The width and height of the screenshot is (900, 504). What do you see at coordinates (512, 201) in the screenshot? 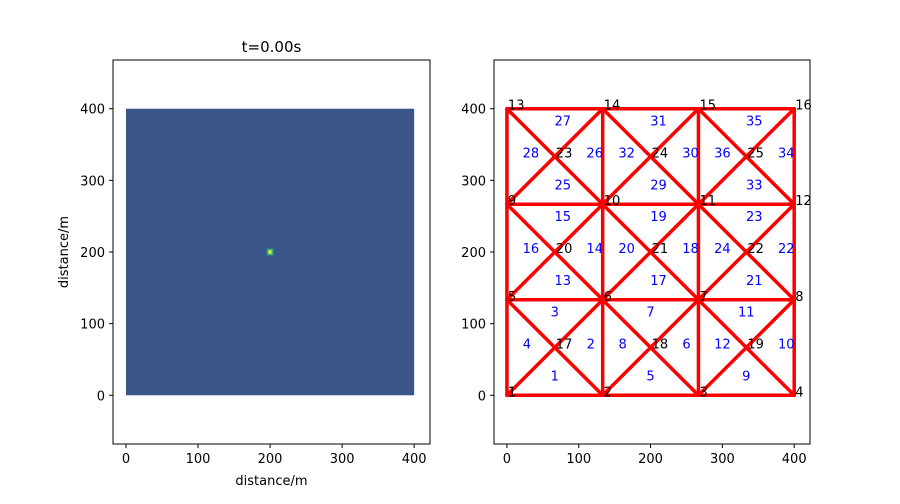
I see `node-label: 9` at bounding box center [512, 201].